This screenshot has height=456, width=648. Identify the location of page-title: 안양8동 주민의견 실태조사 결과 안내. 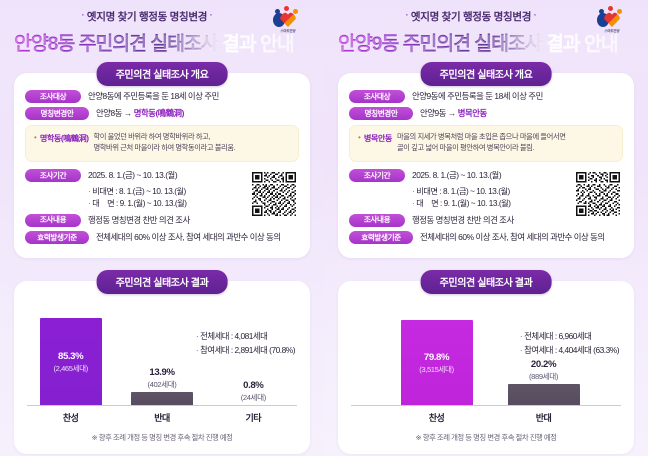
(162, 41).